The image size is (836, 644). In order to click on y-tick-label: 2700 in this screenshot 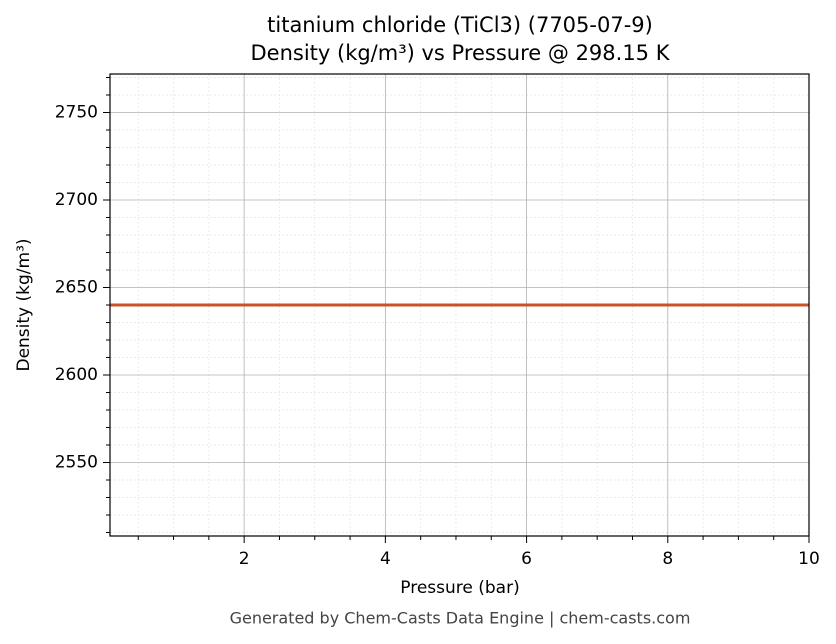, I will do `click(76, 200)`.